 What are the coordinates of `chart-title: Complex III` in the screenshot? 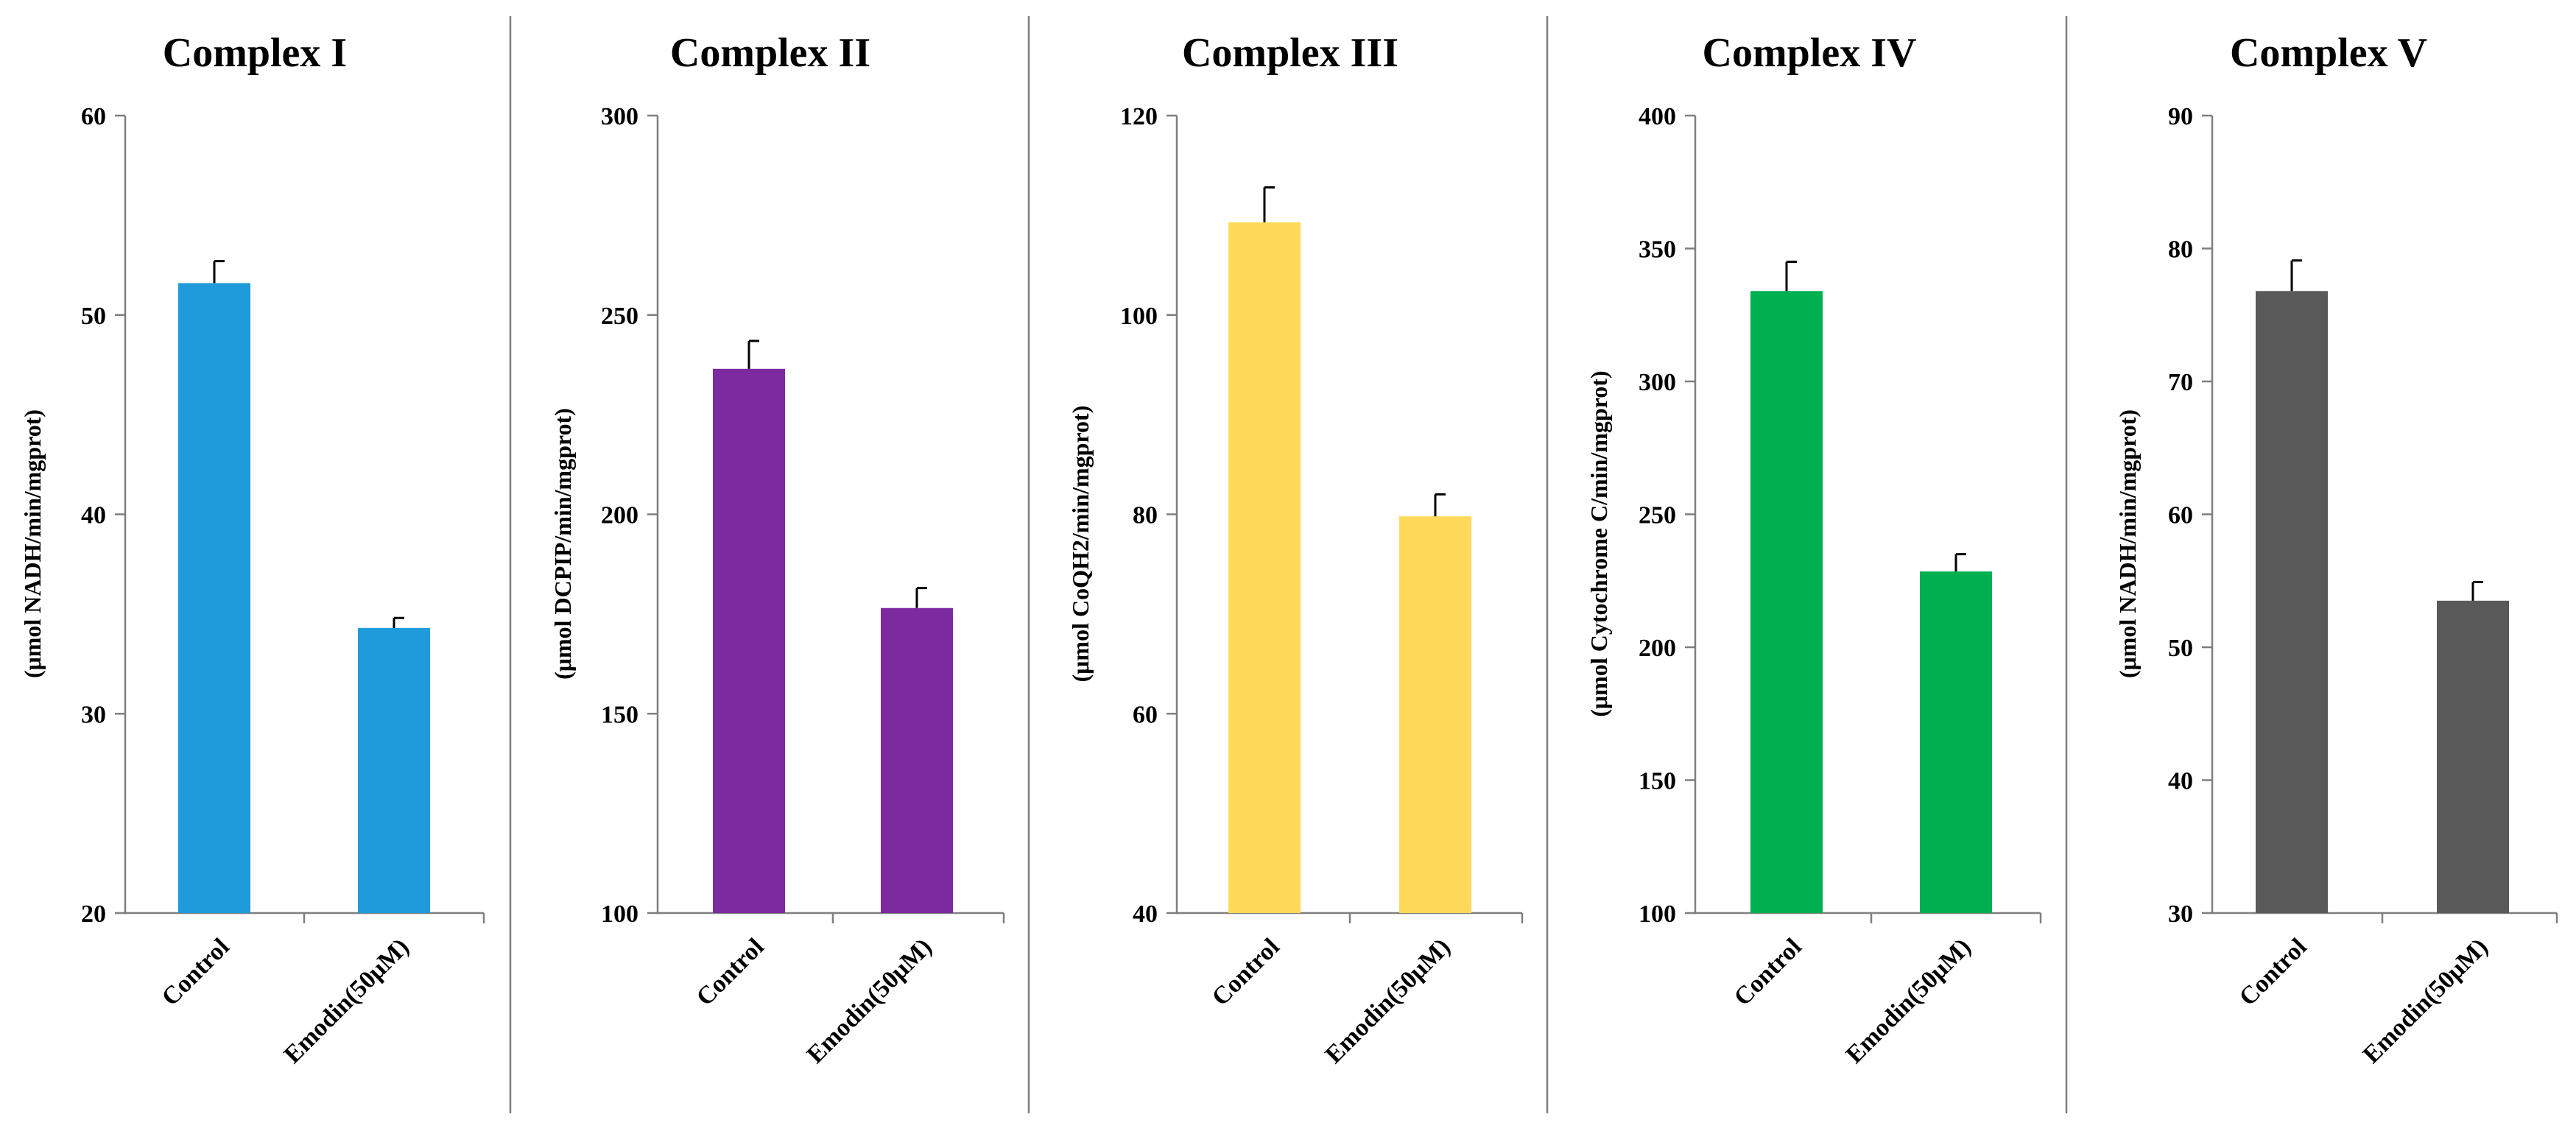 It's located at (1290, 53).